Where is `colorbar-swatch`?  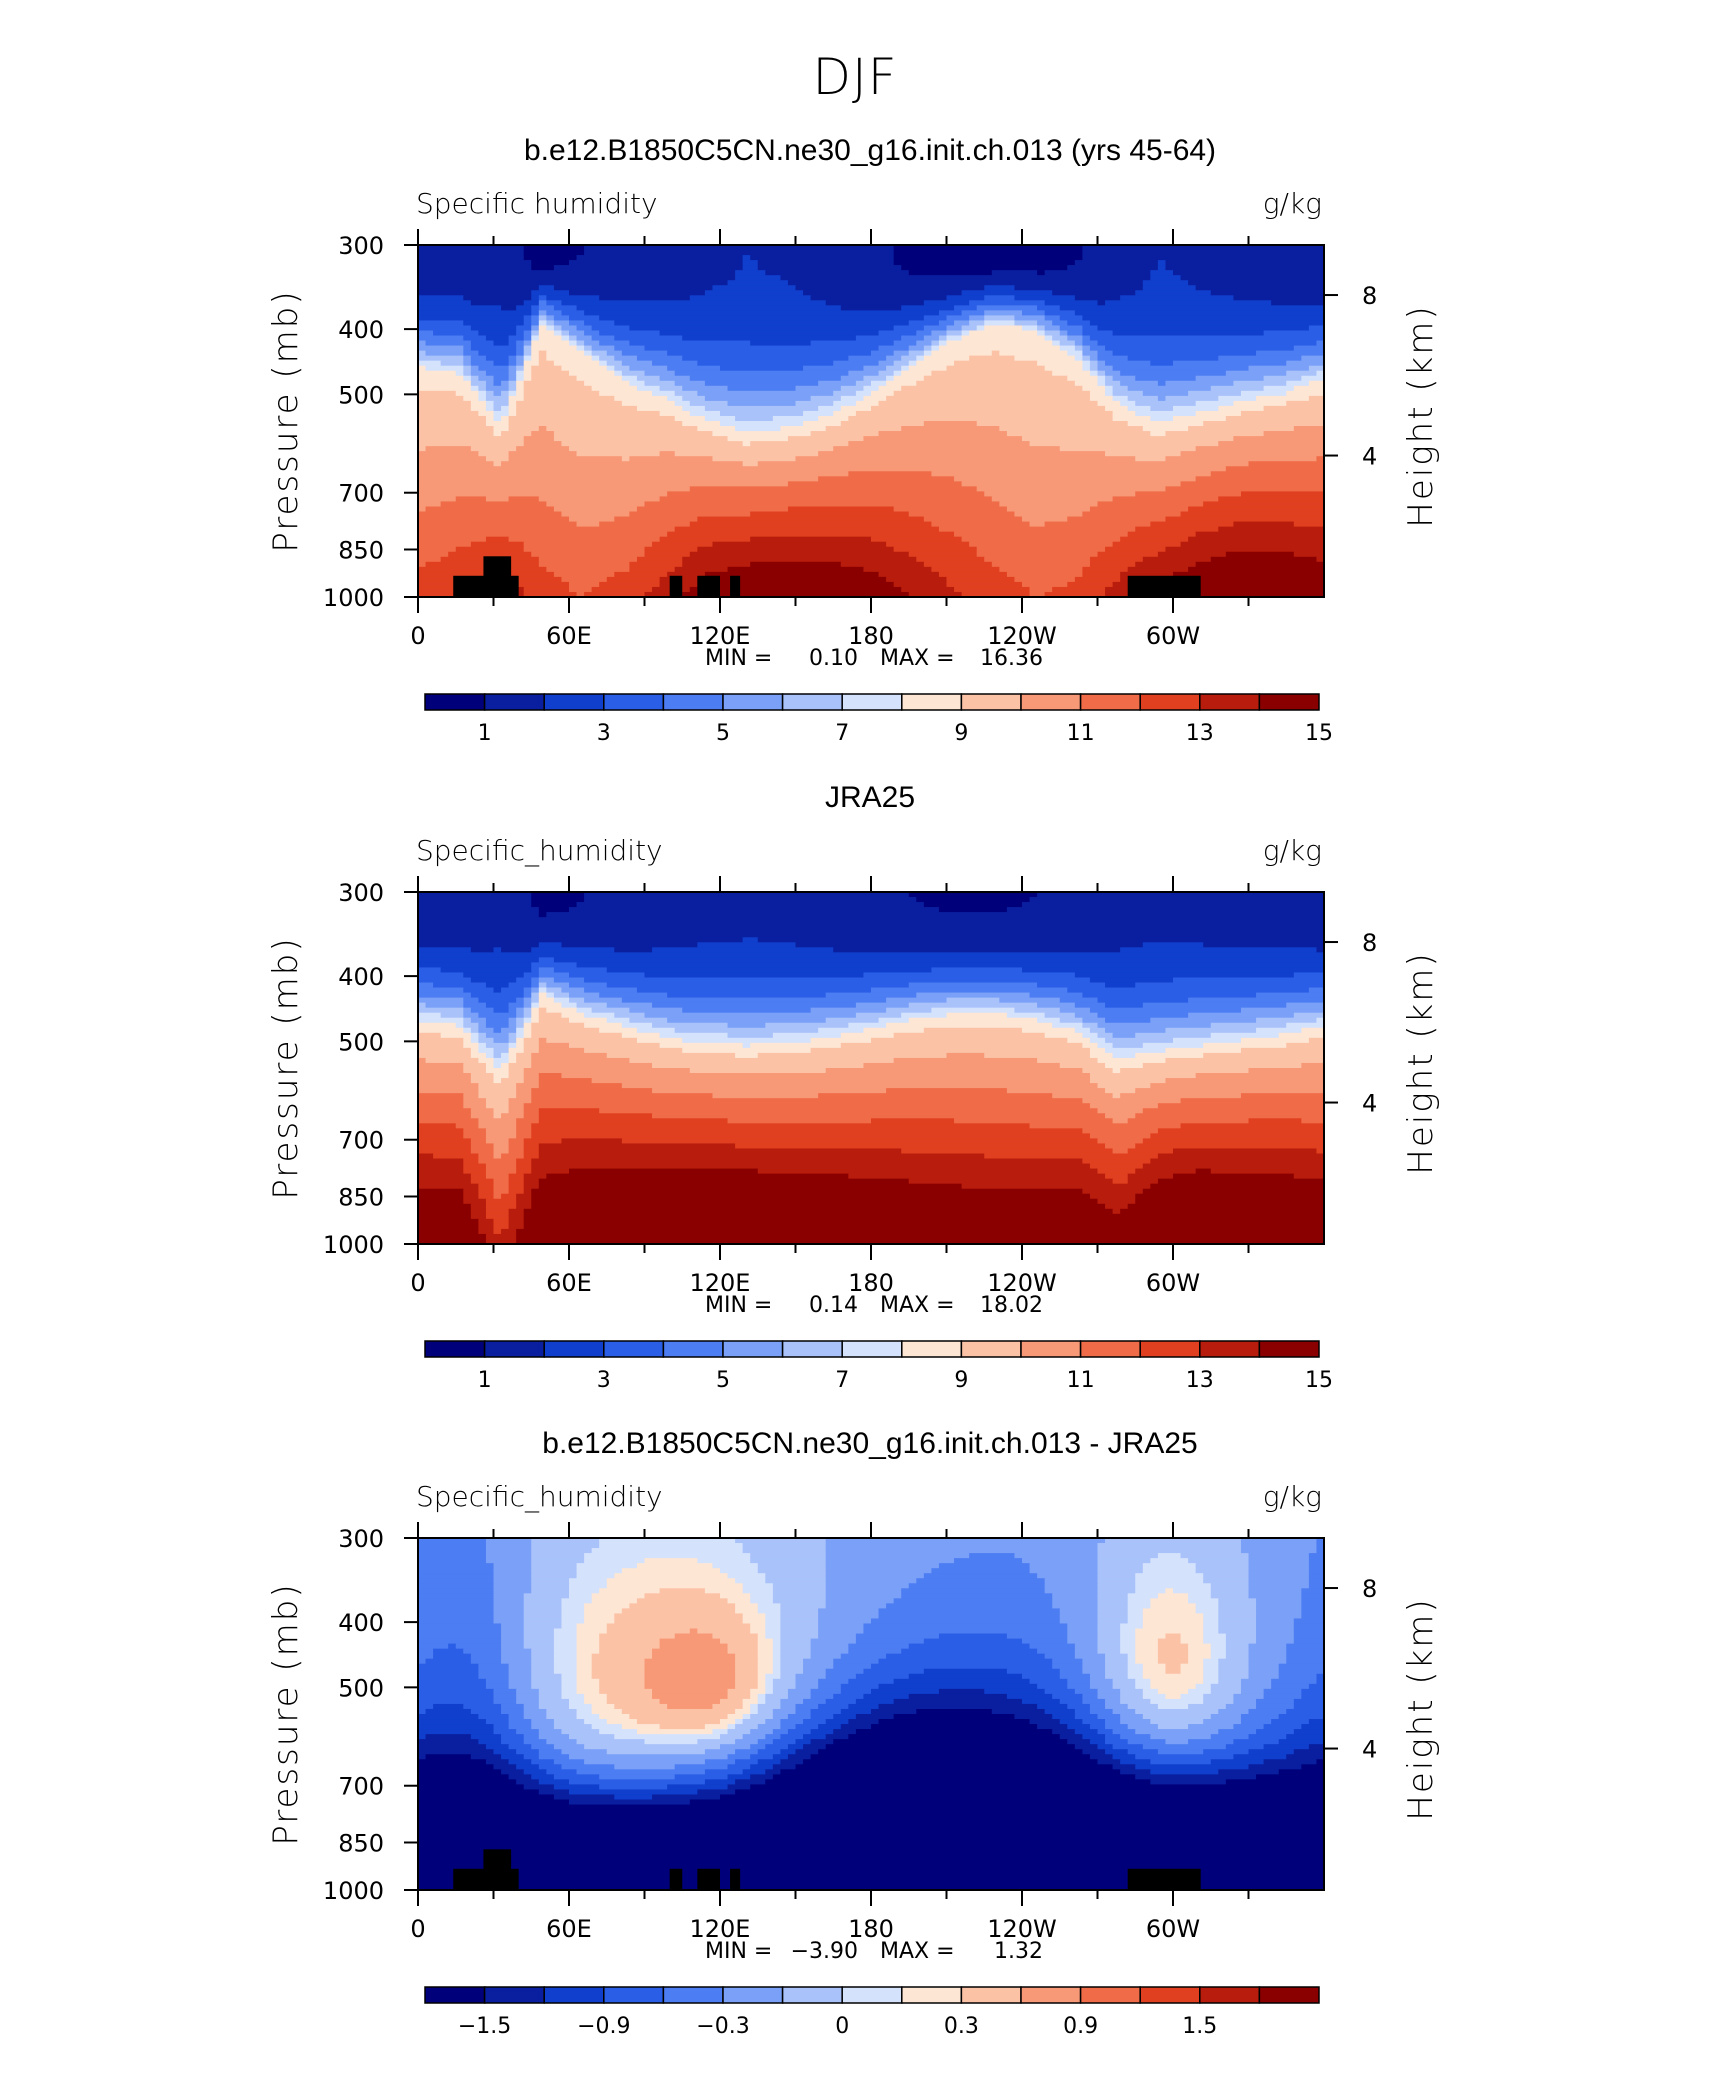
colorbar-swatch is located at coordinates (1289, 1995).